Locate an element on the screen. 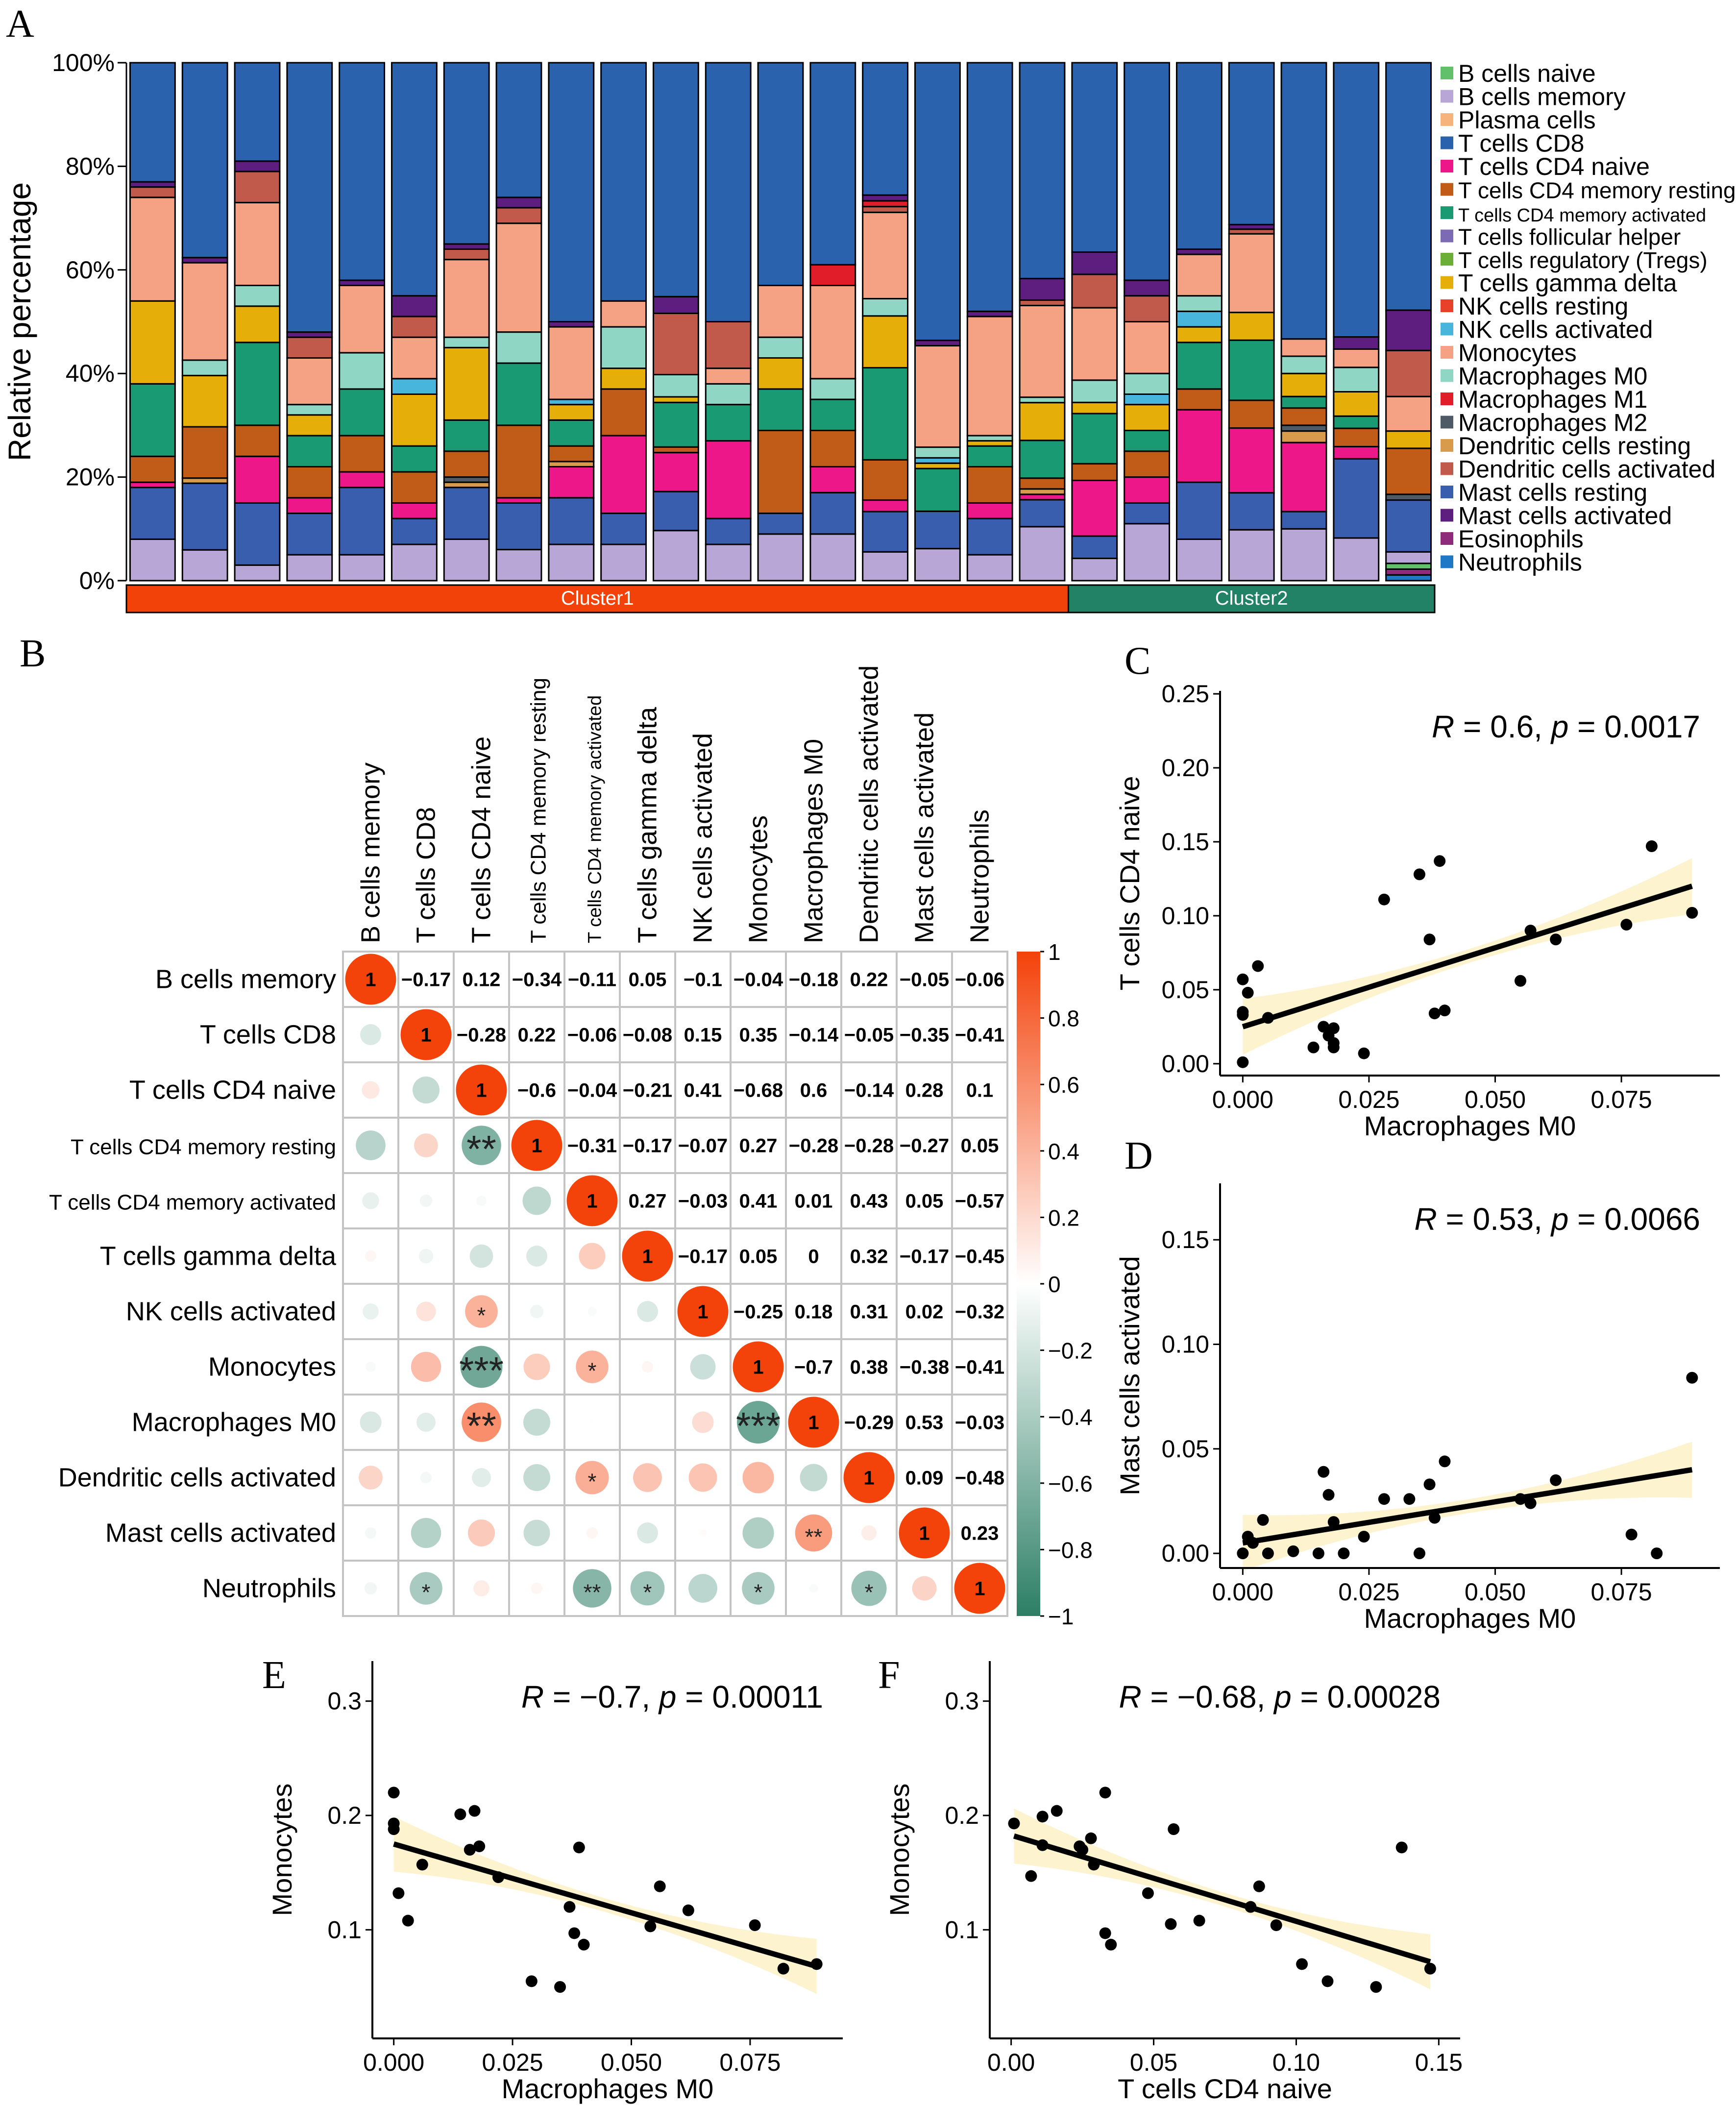 The image size is (1736, 2107). corr-value: −0.14 is located at coordinates (869, 1091).